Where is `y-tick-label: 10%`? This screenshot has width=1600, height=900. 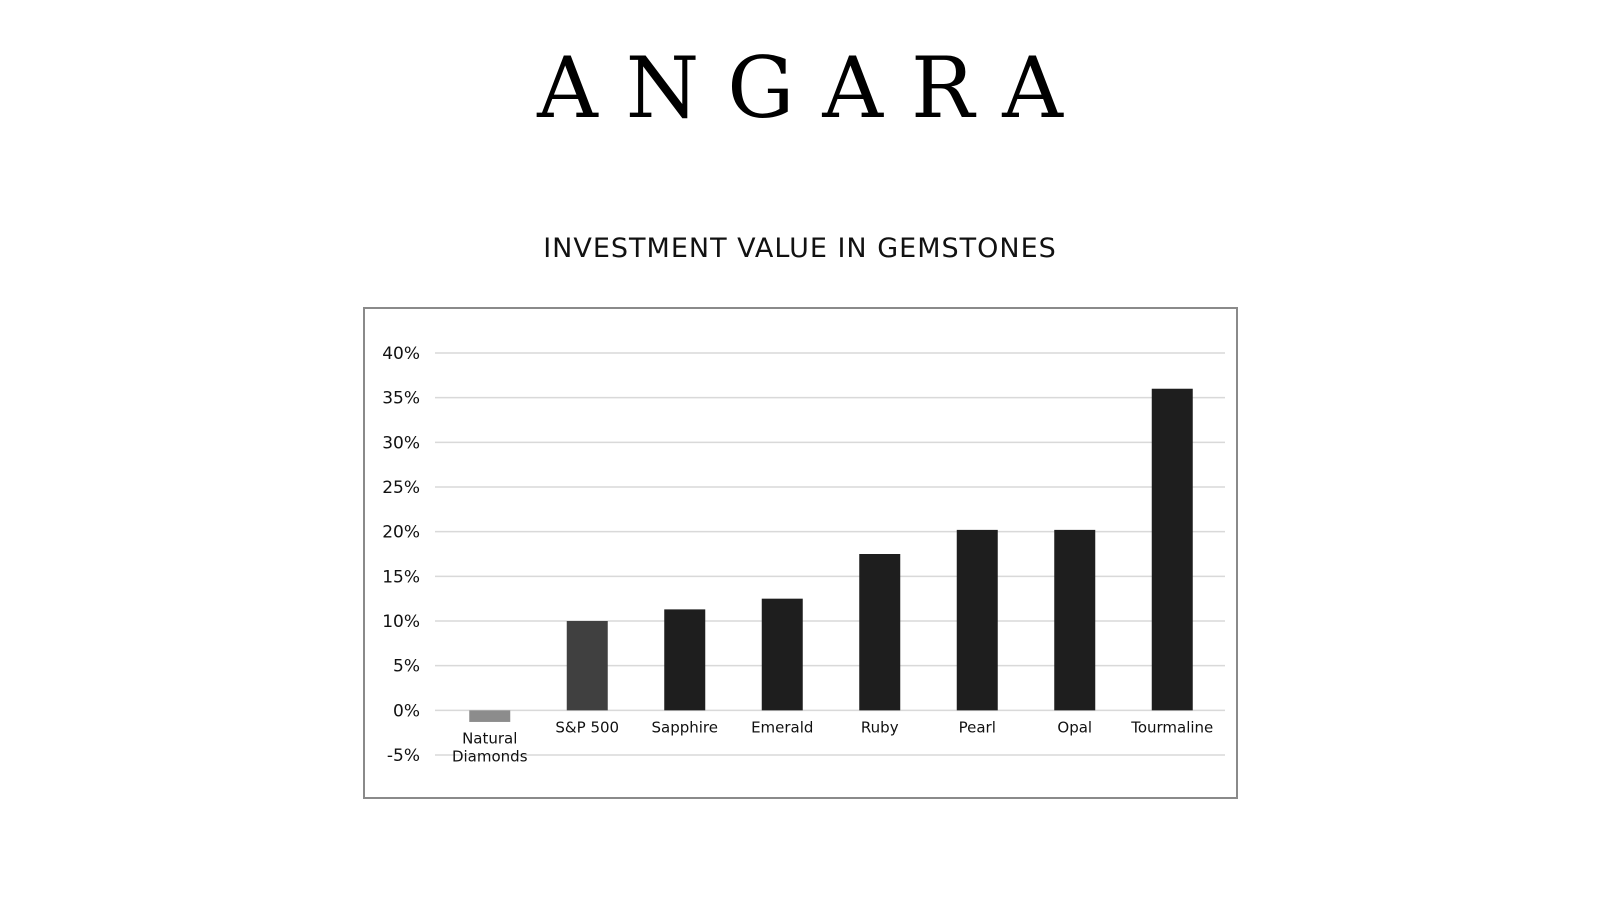 y-tick-label: 10% is located at coordinates (401, 622).